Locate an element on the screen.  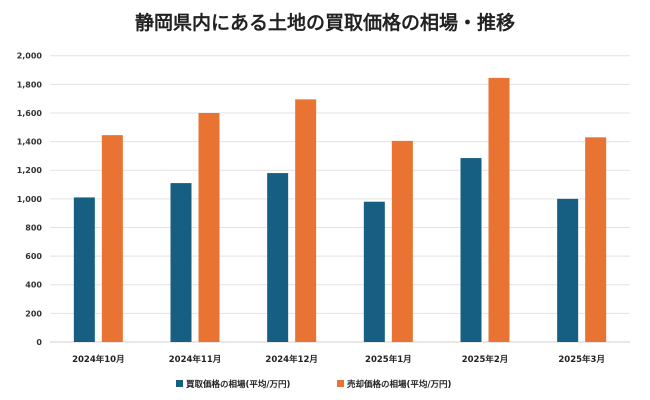
y-tick-label: 0 is located at coordinates (39, 342).